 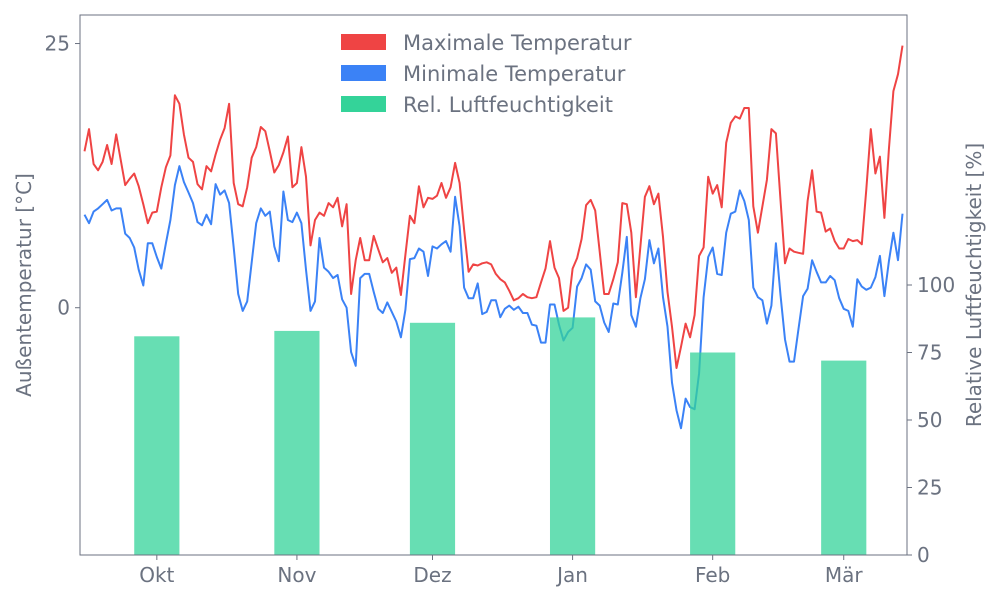 I want to click on y-right-tick-label: 50, so click(x=929, y=420).